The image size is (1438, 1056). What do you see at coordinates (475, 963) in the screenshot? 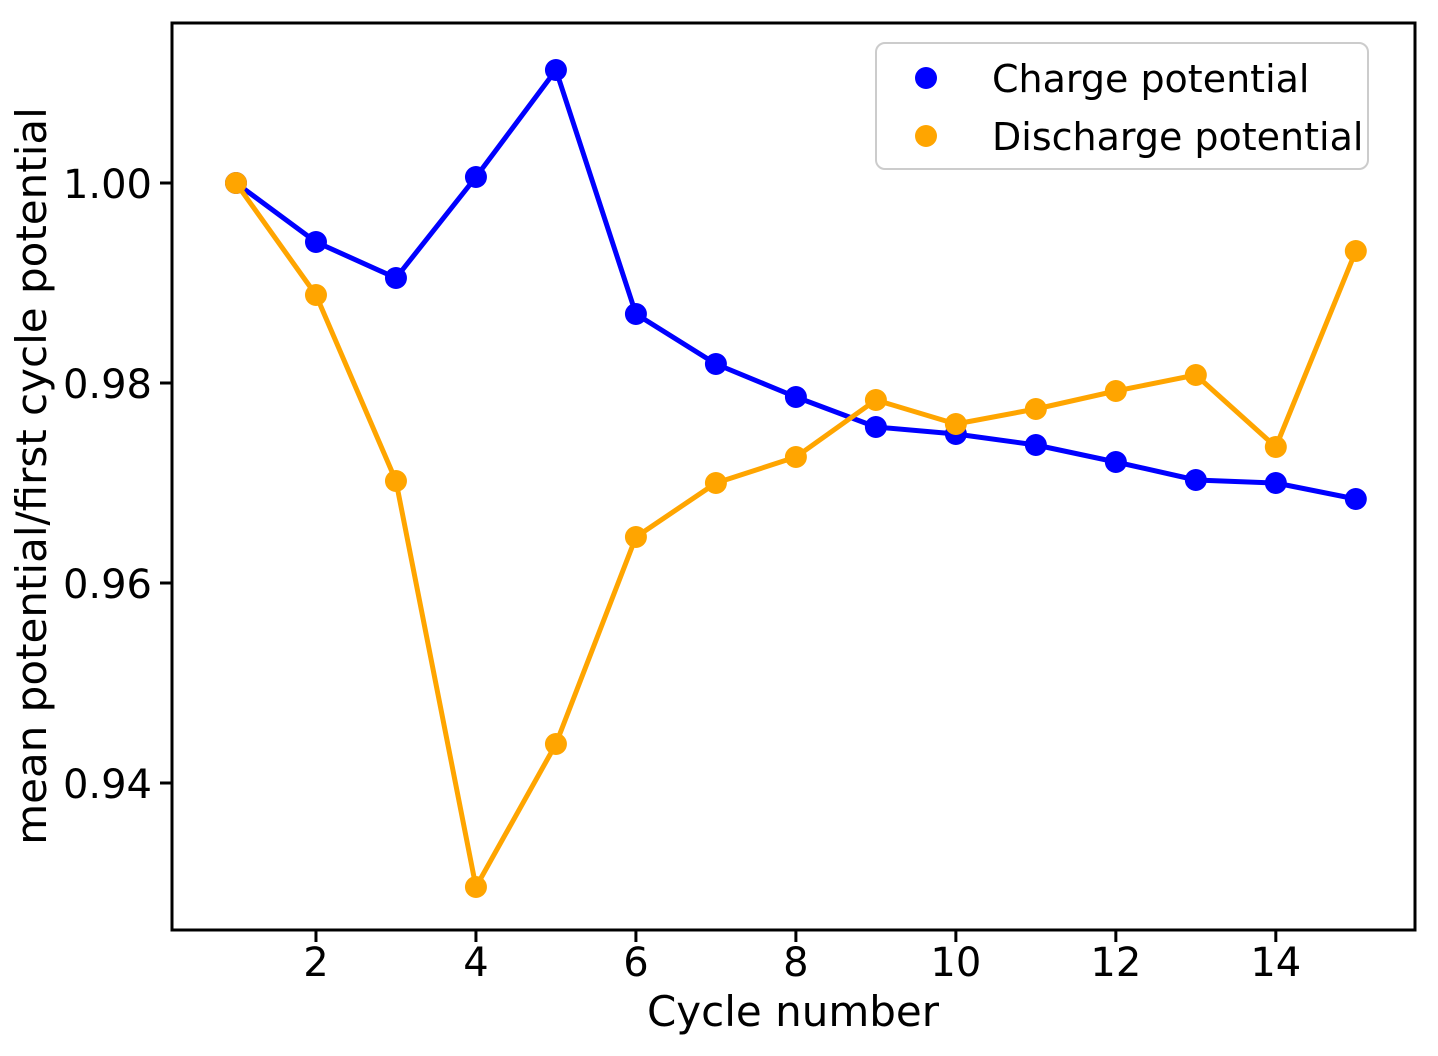
I see `x-tick-label: 4` at bounding box center [475, 963].